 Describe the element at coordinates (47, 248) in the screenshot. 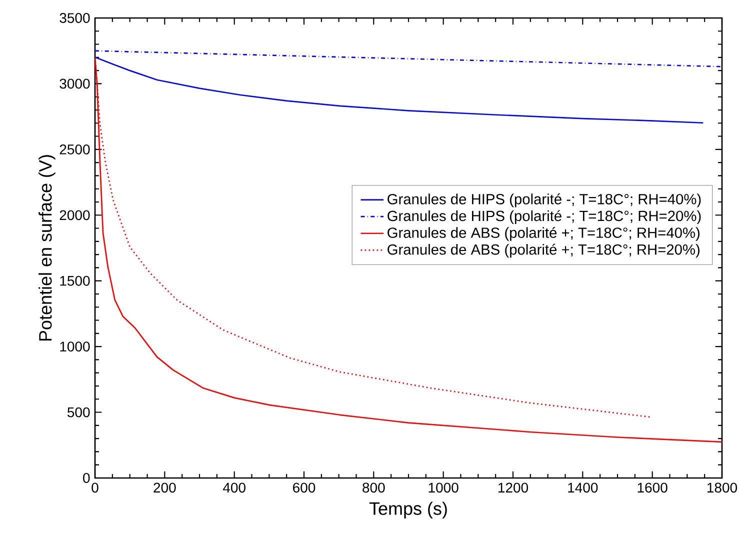

I see `y-axis-title: Potentiel en surface (V)` at that location.